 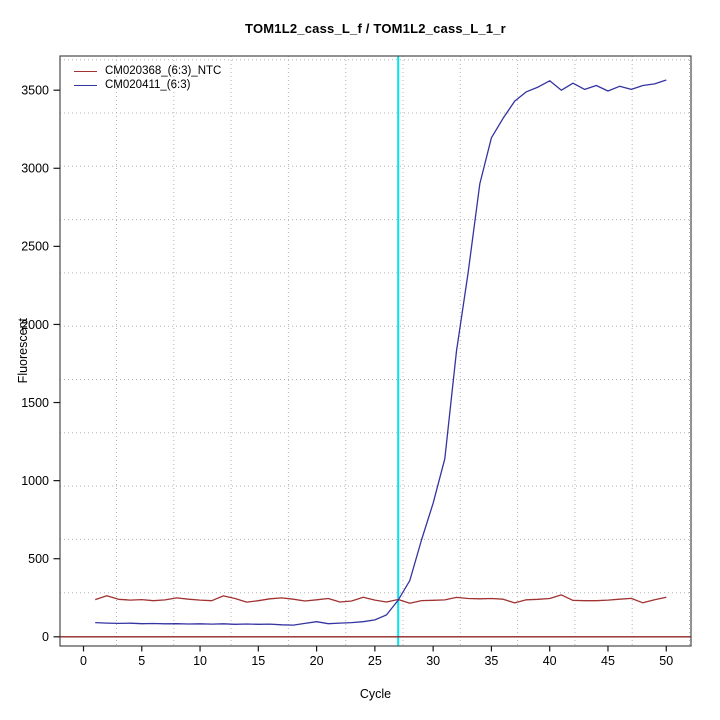 I want to click on legend-item-sample: CM020411_(6:3), so click(x=147, y=85).